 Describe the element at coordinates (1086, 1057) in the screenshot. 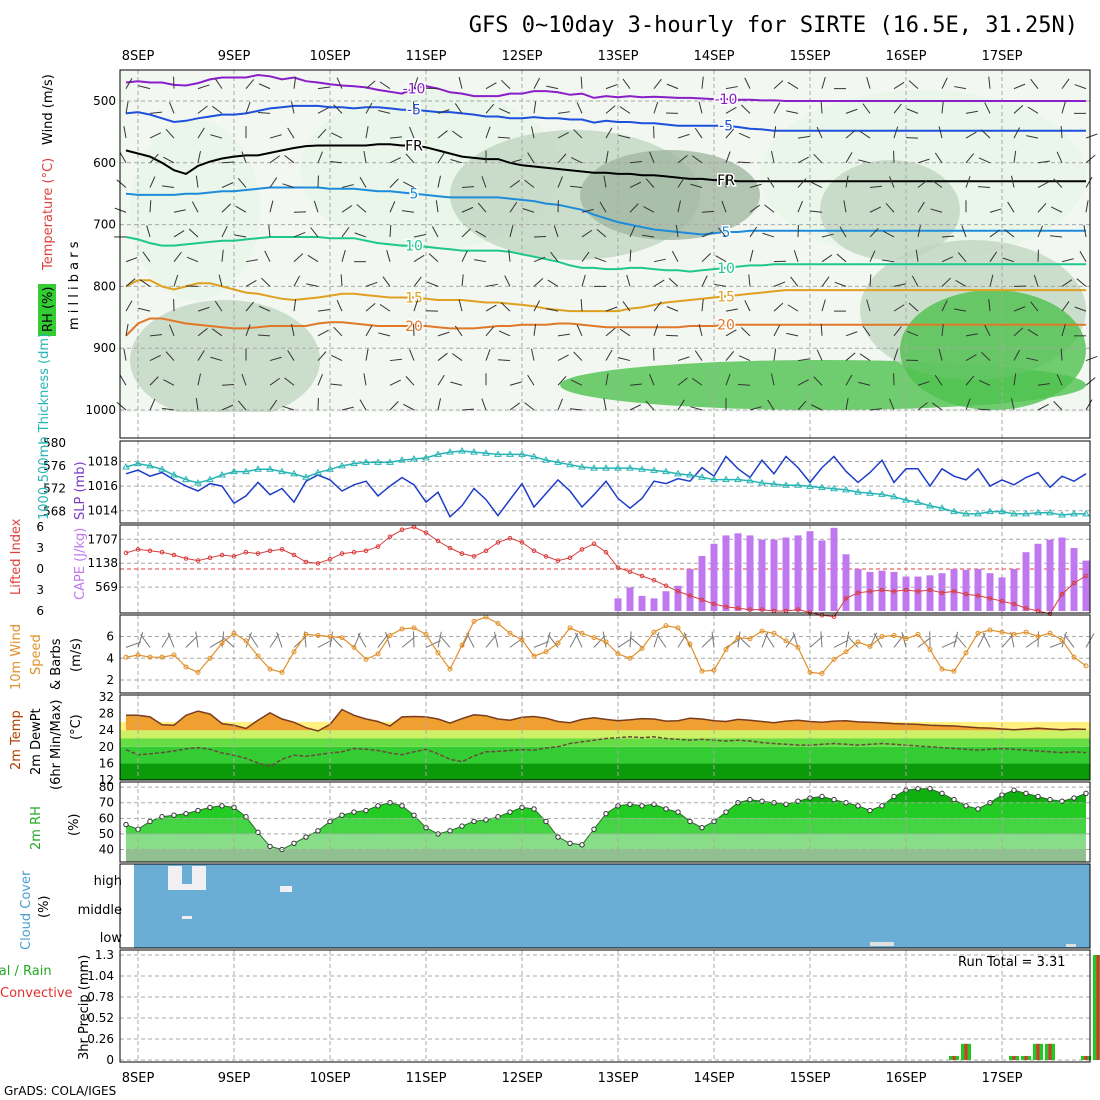

I see `precip-conv-bar` at that location.